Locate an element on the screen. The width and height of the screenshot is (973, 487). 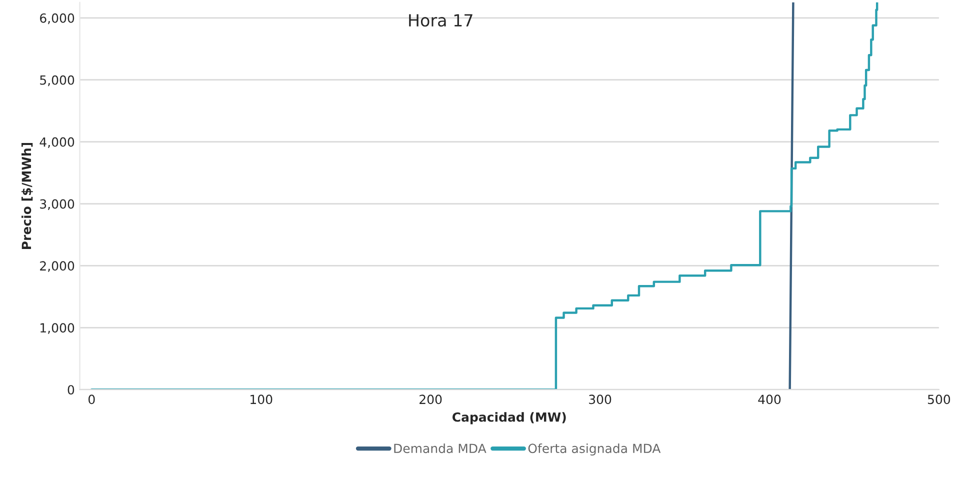
y-tick-label: 1,000 is located at coordinates (57, 328).